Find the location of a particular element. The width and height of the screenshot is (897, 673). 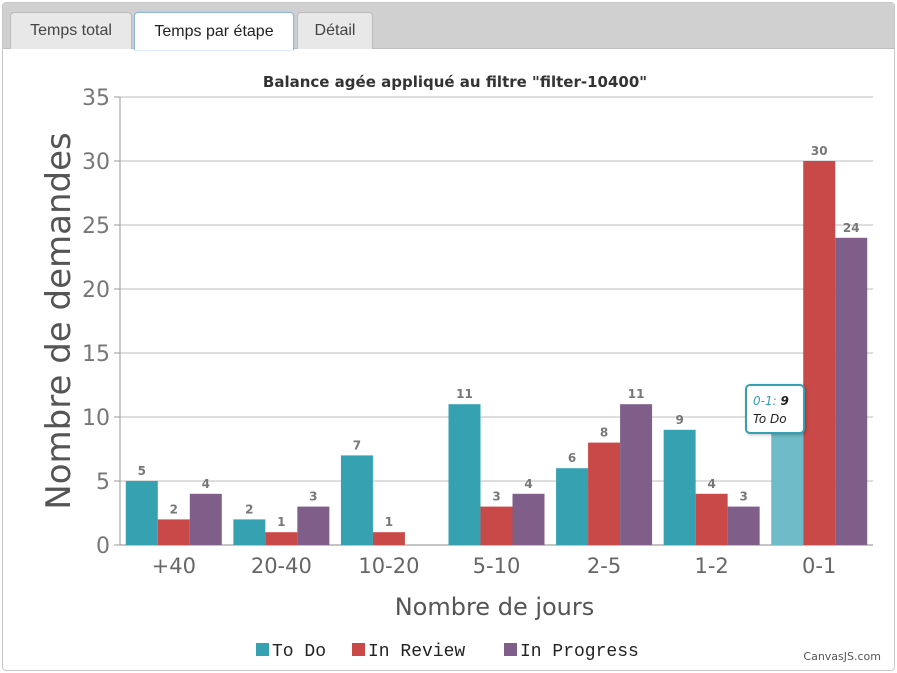

y-tick-label: 10 is located at coordinates (96, 418).